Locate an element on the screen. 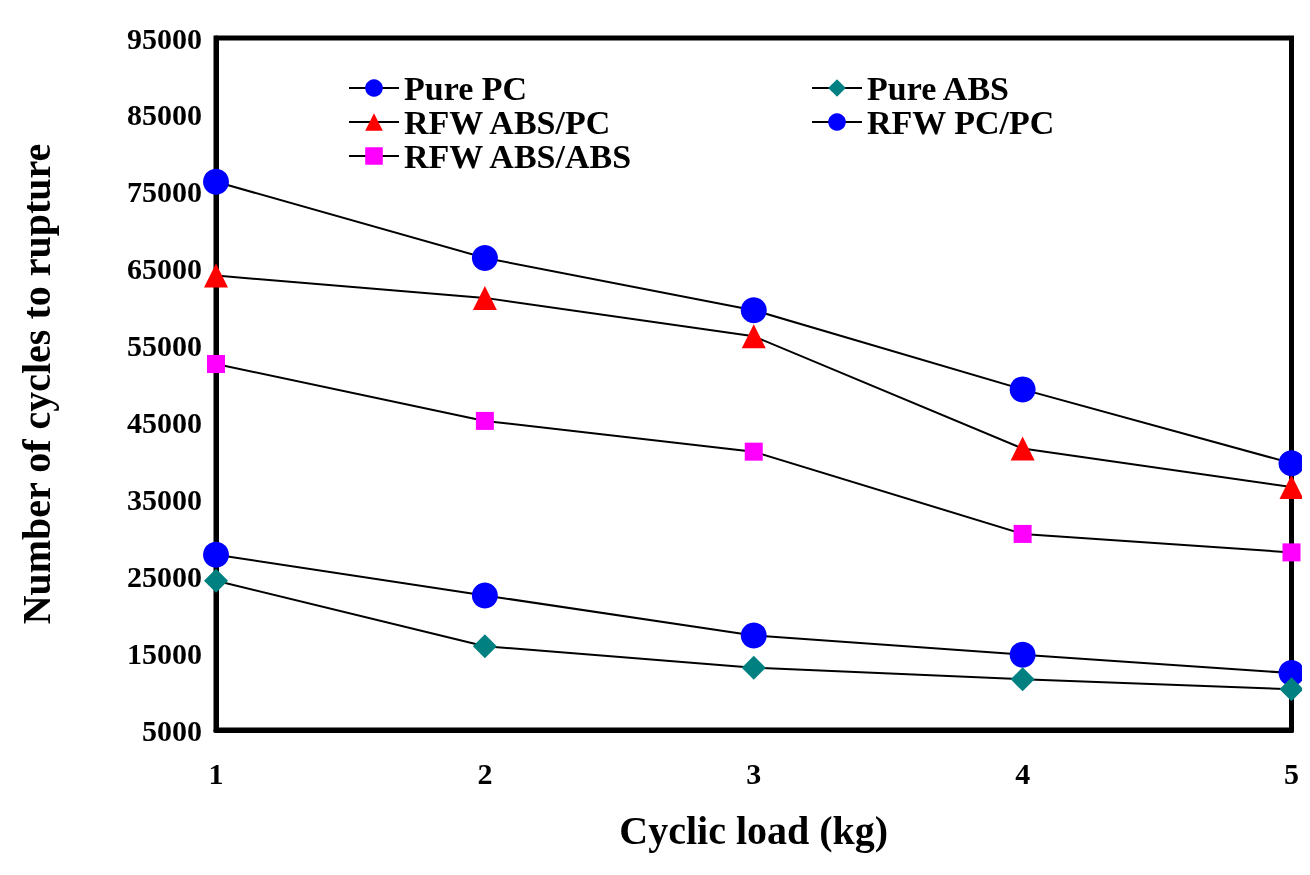  x-tick-label: 1 is located at coordinates (216, 773).